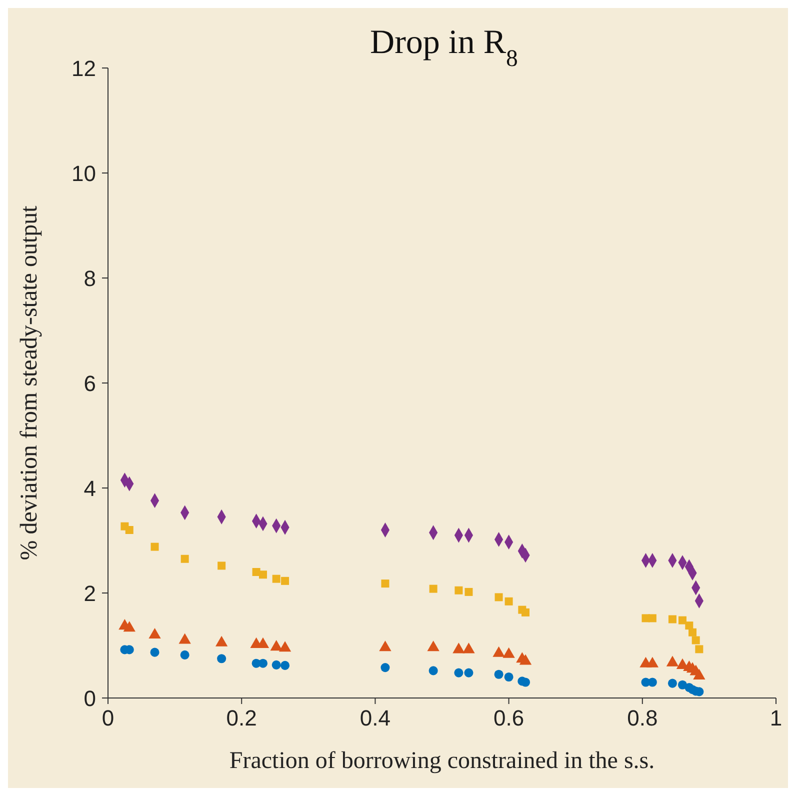  I want to click on y-tick-label: 6, so click(90, 383).